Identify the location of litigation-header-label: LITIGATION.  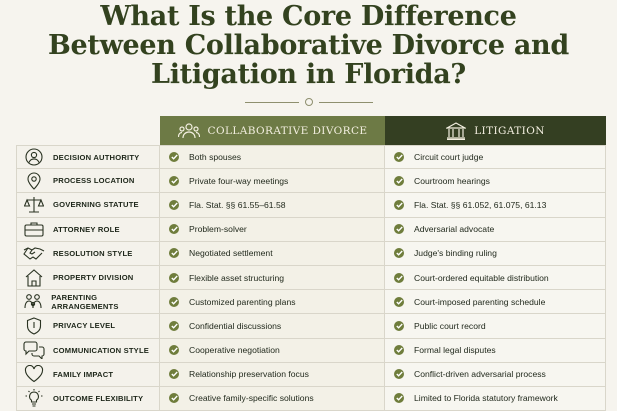
(509, 130).